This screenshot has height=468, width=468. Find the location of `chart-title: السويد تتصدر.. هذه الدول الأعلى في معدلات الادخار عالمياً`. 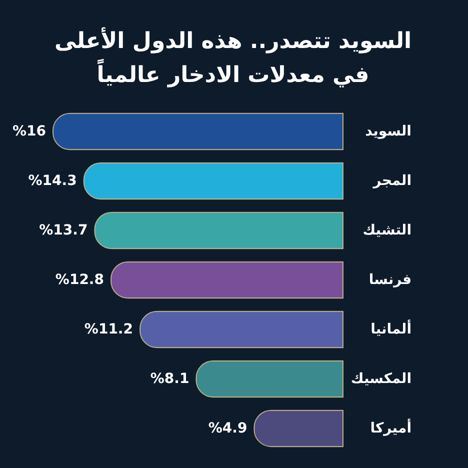

chart-title: السويد تتصدر.. هذه الدول الأعلى في معدلات الادخار عالمياً is located at coordinates (233, 57).